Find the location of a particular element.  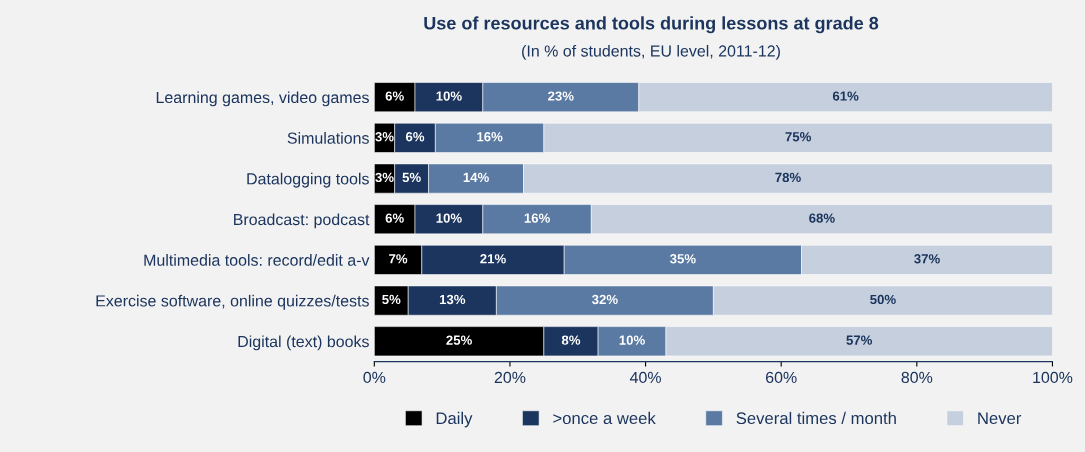

legend-label: Daily is located at coordinates (454, 419).